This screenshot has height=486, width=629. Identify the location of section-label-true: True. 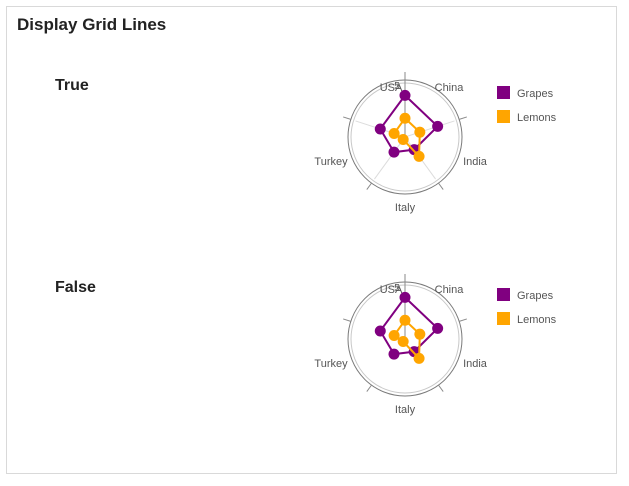
(72, 85).